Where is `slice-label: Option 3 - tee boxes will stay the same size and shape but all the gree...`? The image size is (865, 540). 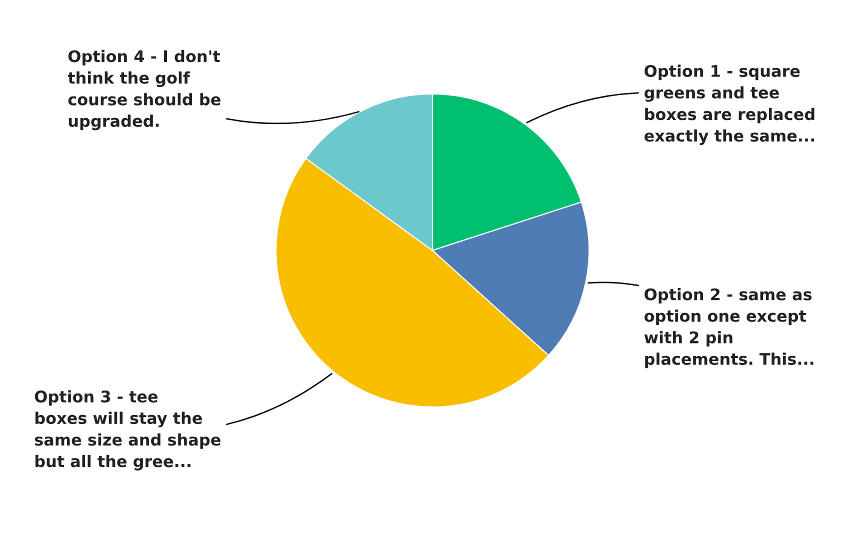
slice-label: Option 3 - tee boxes will stay the same size and shape but all the gree... is located at coordinates (127, 430).